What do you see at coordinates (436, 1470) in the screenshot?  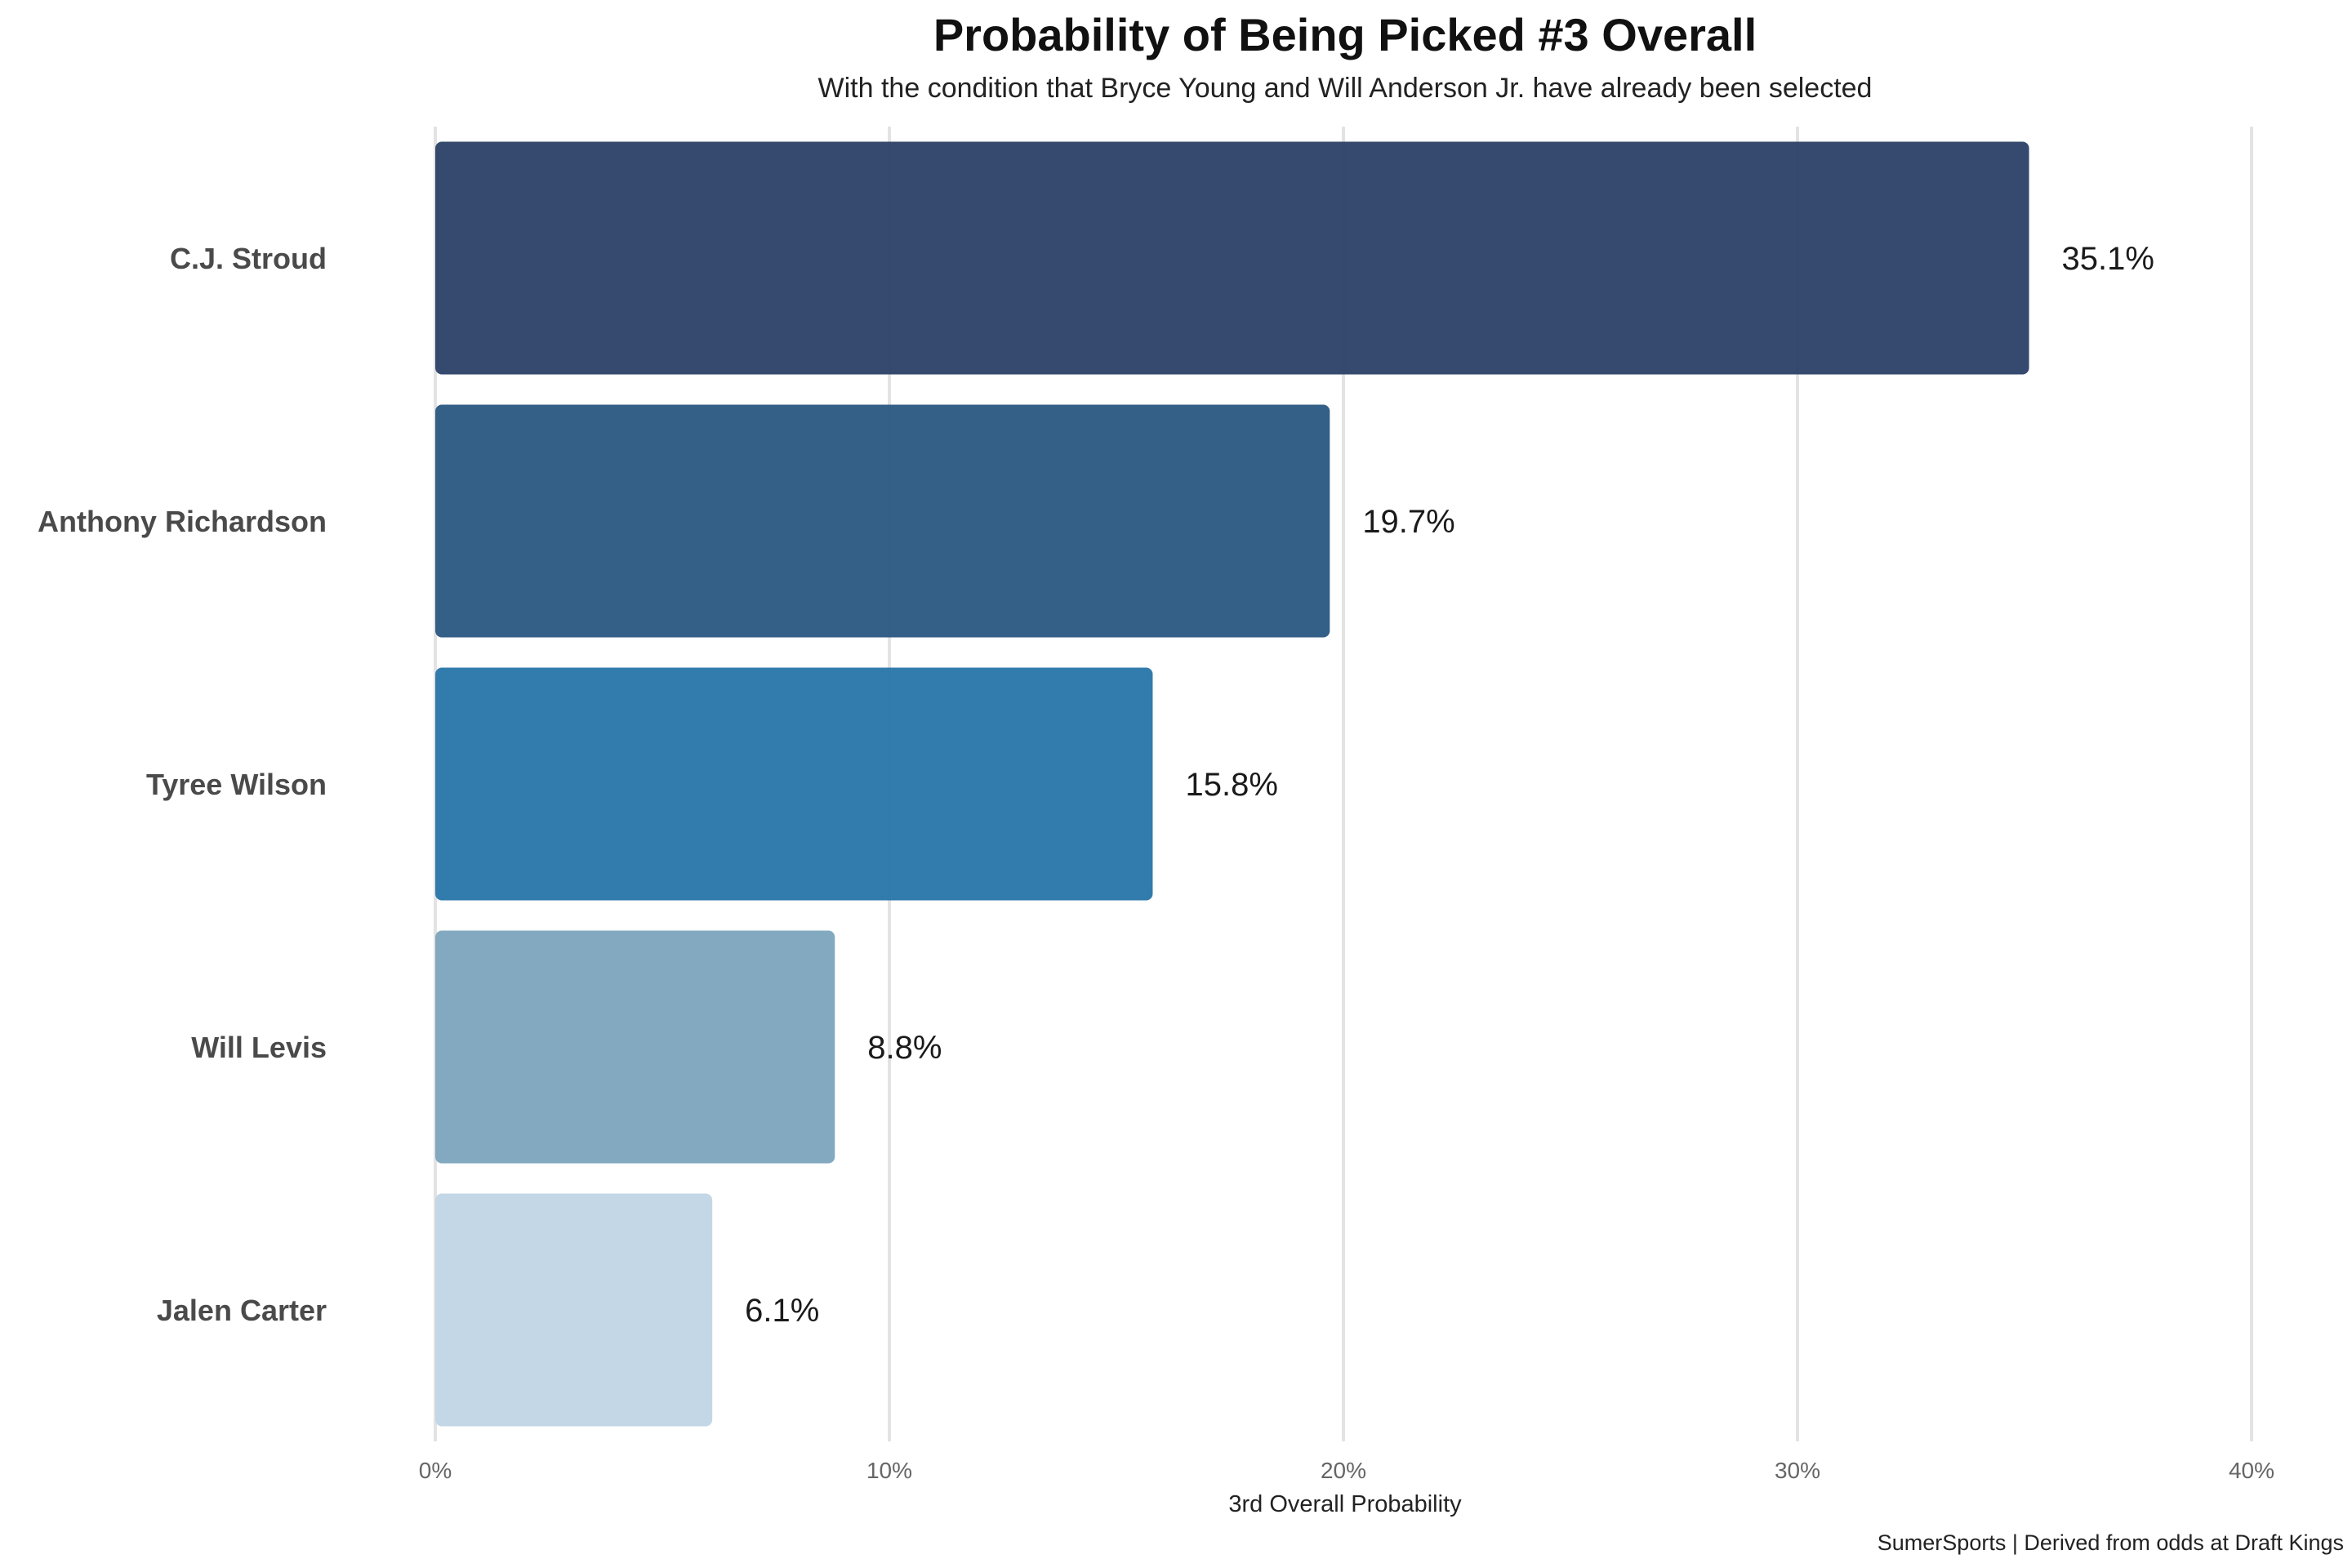 I see `x-tick-label: 0%` at bounding box center [436, 1470].